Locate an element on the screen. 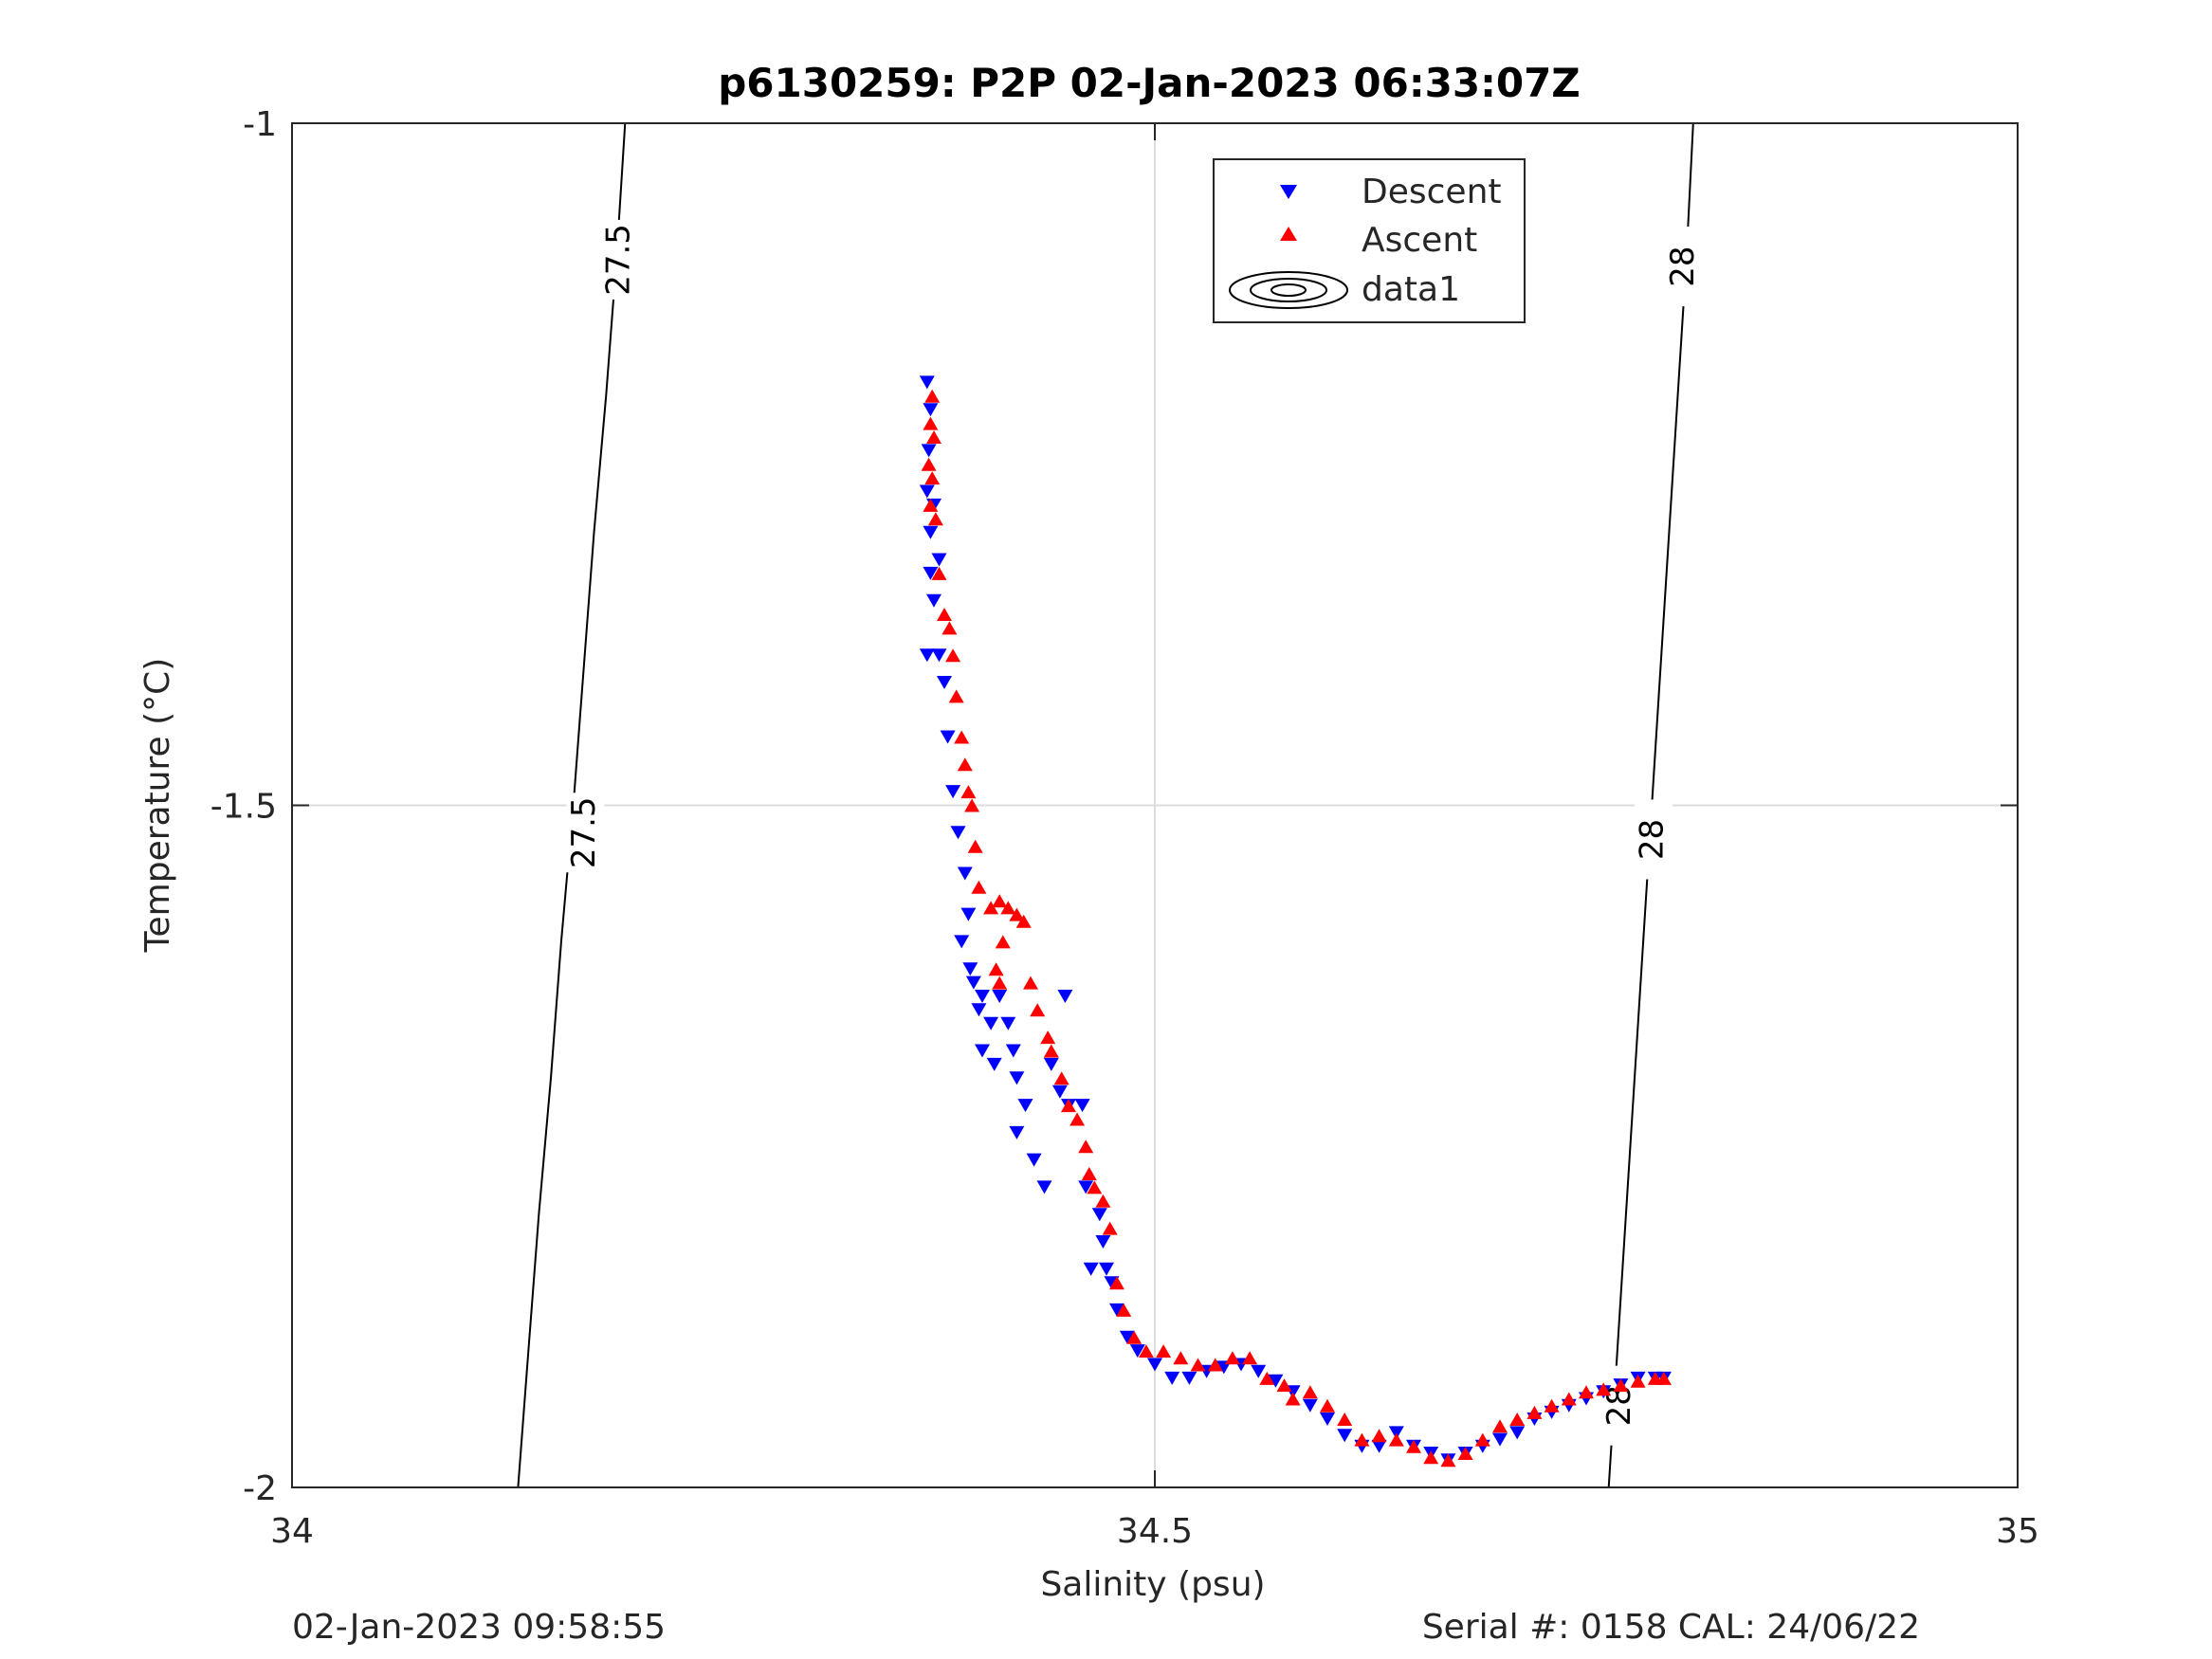 This screenshot has width=2212, height=1659. x-axis-label: Salinity (psu) is located at coordinates (1152, 1584).